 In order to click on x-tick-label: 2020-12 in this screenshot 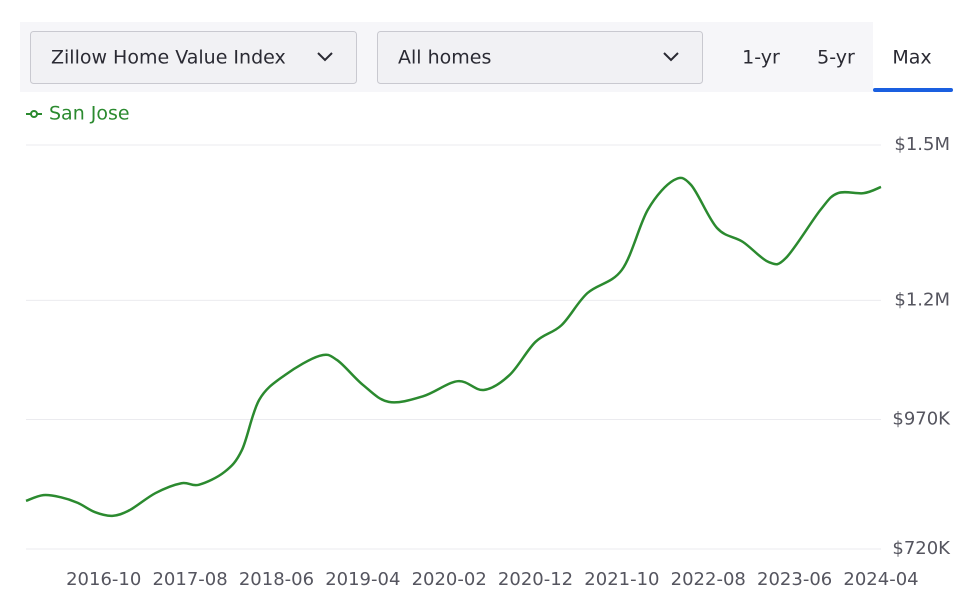, I will do `click(535, 579)`.